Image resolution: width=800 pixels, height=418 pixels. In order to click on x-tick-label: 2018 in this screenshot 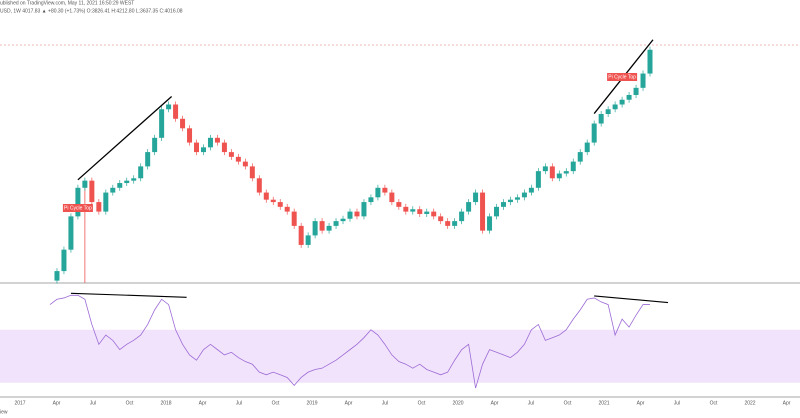, I will do `click(165, 403)`.